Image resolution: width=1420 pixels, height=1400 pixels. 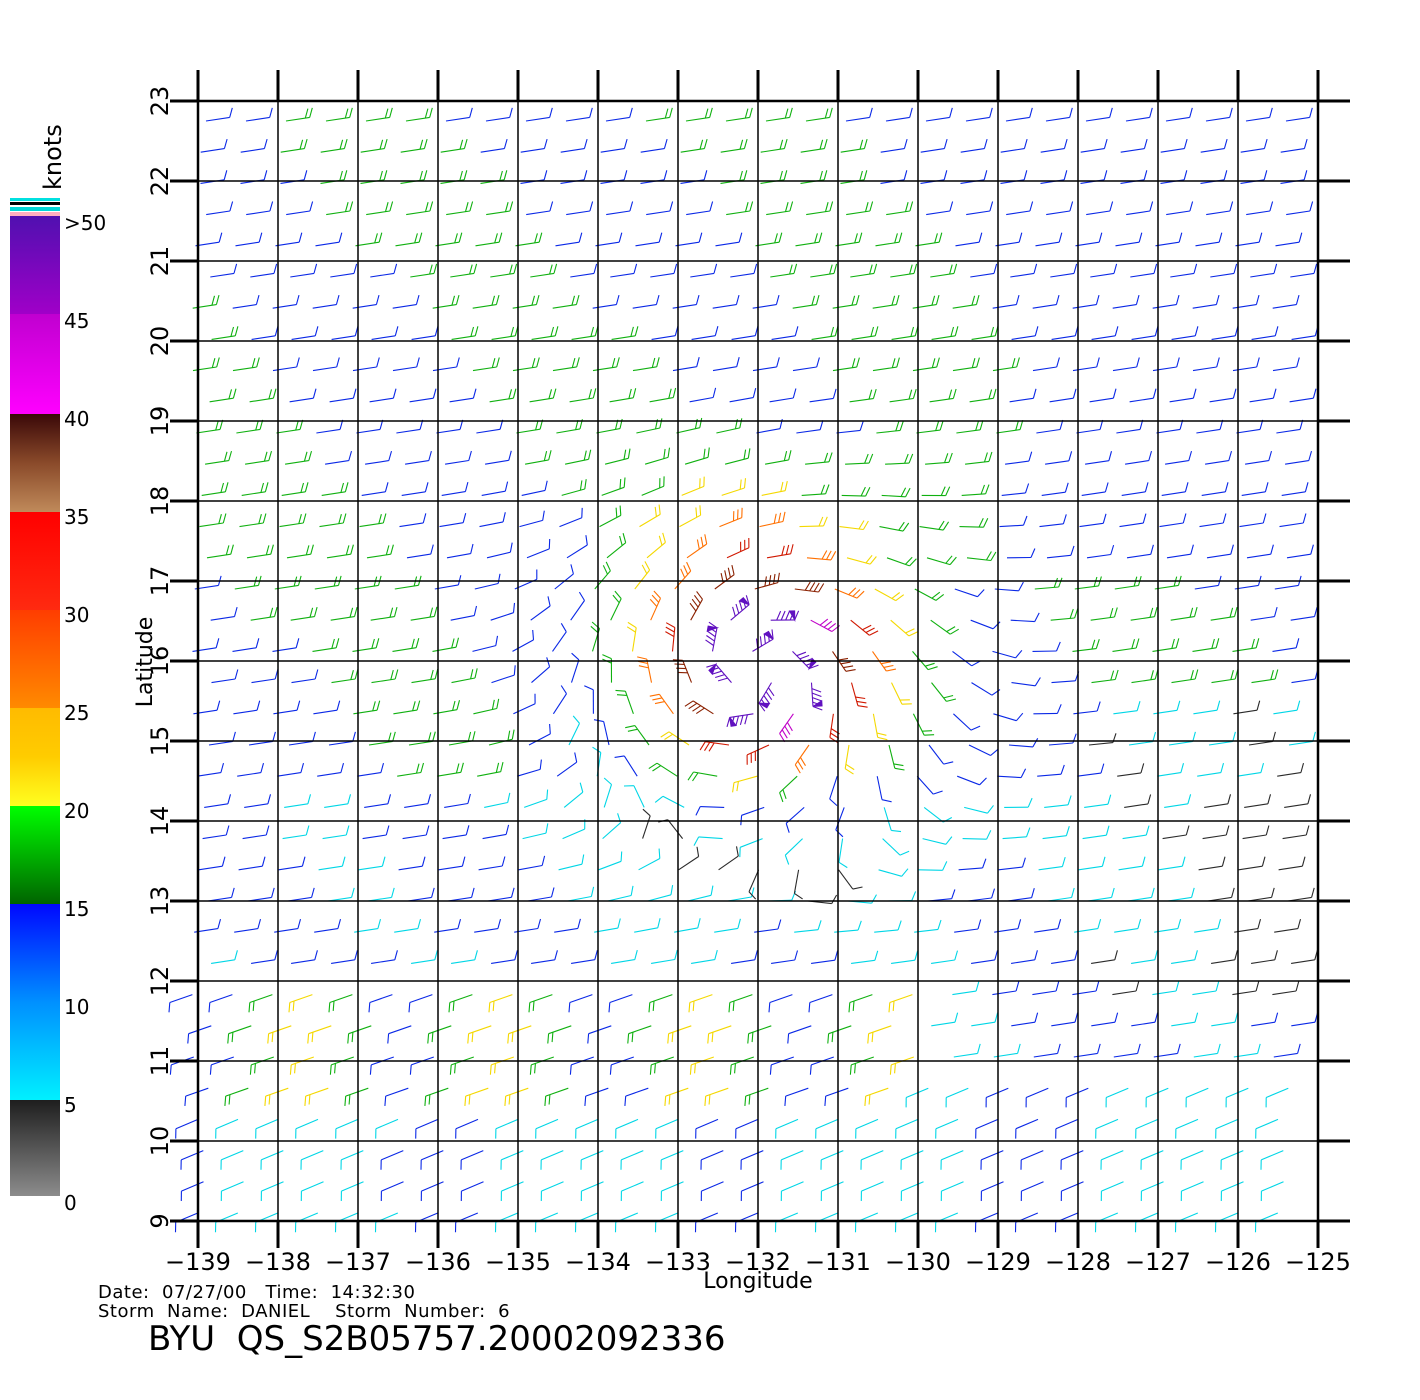 I want to click on y-tick-labels: 9 10 11 12 13 14 15 16 17 18 19 20 21 22 23, so click(x=160, y=657).